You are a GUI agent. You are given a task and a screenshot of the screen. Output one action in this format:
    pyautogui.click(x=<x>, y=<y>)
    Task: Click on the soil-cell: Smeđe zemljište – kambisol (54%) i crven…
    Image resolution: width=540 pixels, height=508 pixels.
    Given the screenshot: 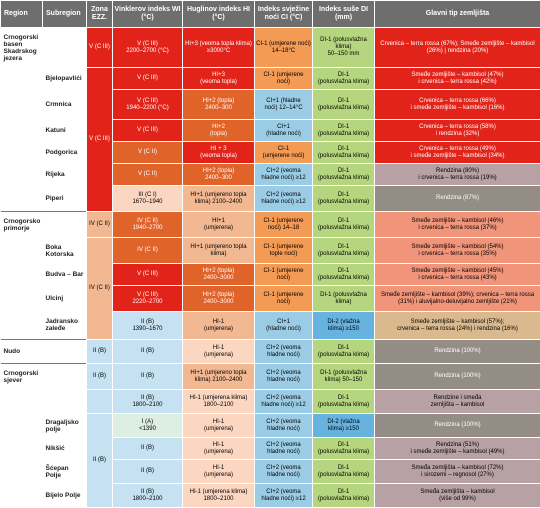 What is the action you would take?
    pyautogui.click(x=457, y=251)
    